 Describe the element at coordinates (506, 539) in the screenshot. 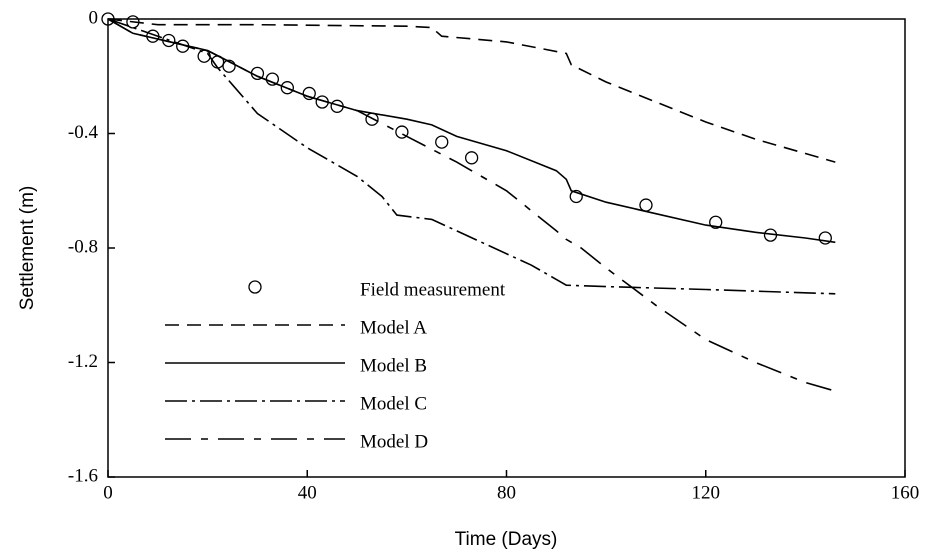

I see `x-axis-title: Time (Days)` at that location.